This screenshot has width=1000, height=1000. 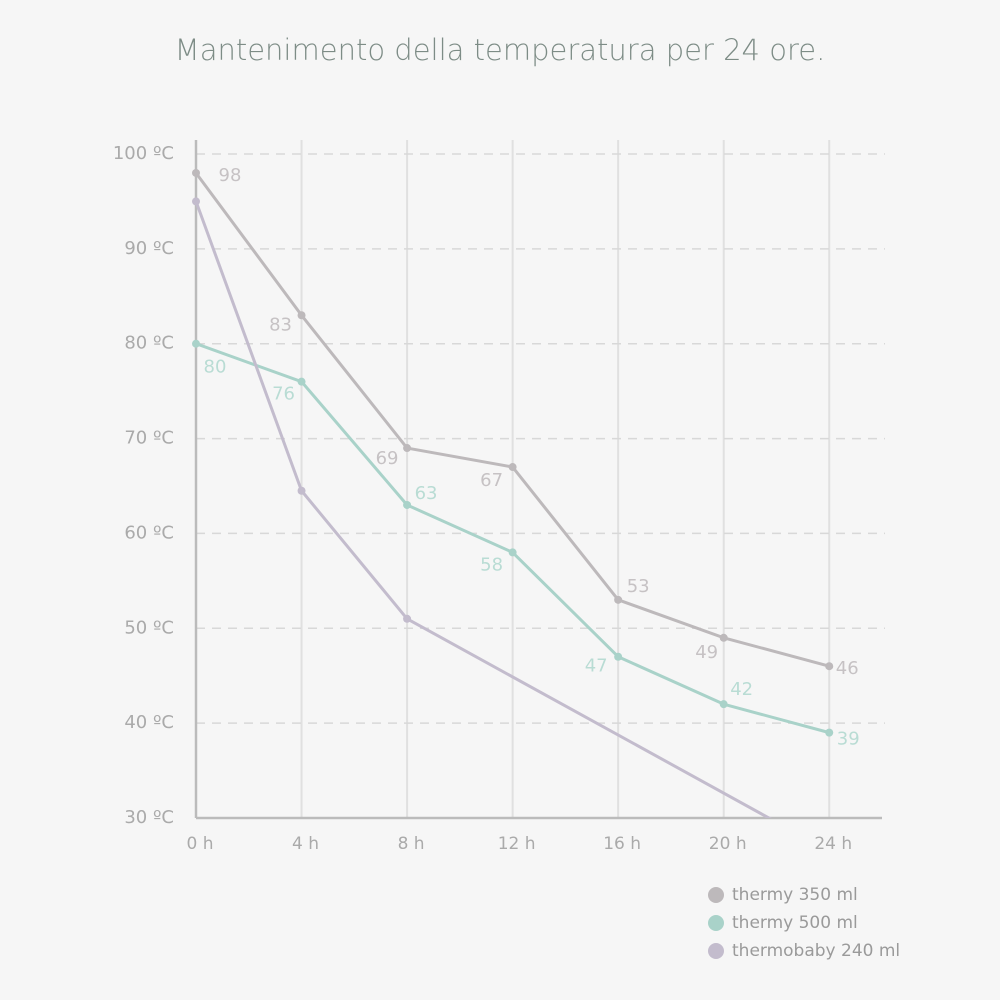 I want to click on data-label: 83, so click(x=280, y=324).